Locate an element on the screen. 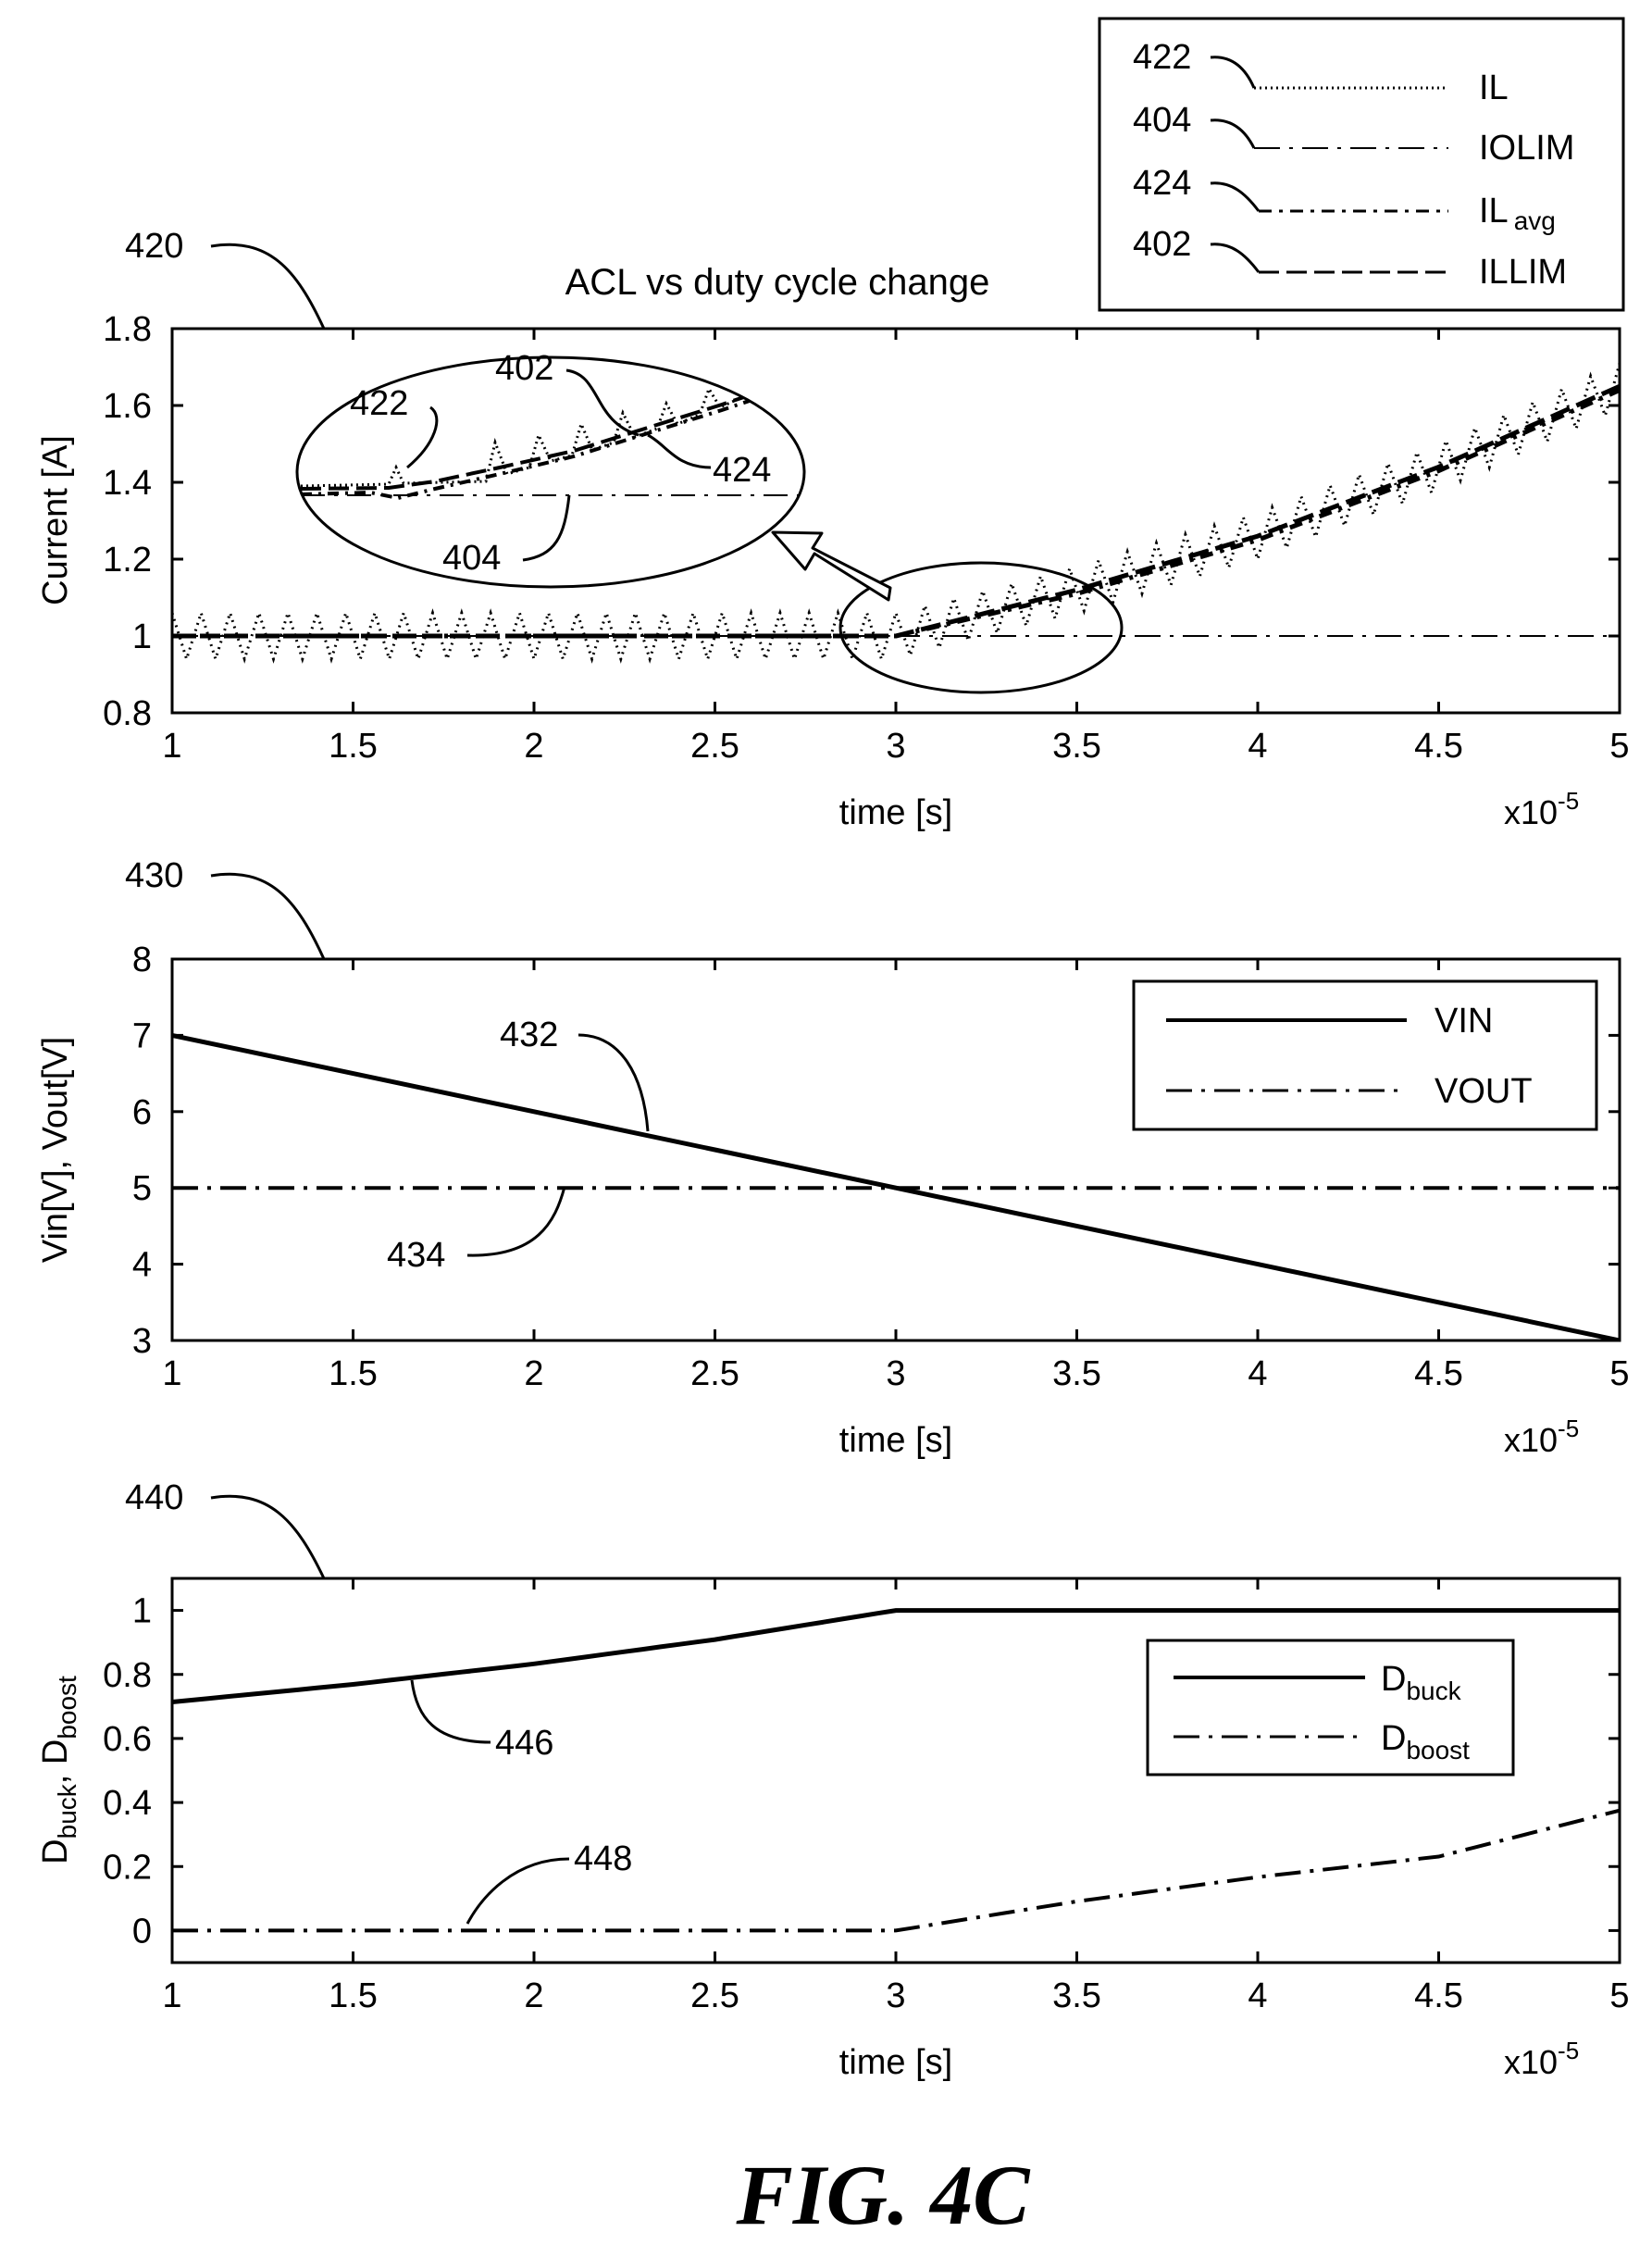 This screenshot has width=1652, height=2244. legend-duty: Dbuck Dboost is located at coordinates (1330, 1708).